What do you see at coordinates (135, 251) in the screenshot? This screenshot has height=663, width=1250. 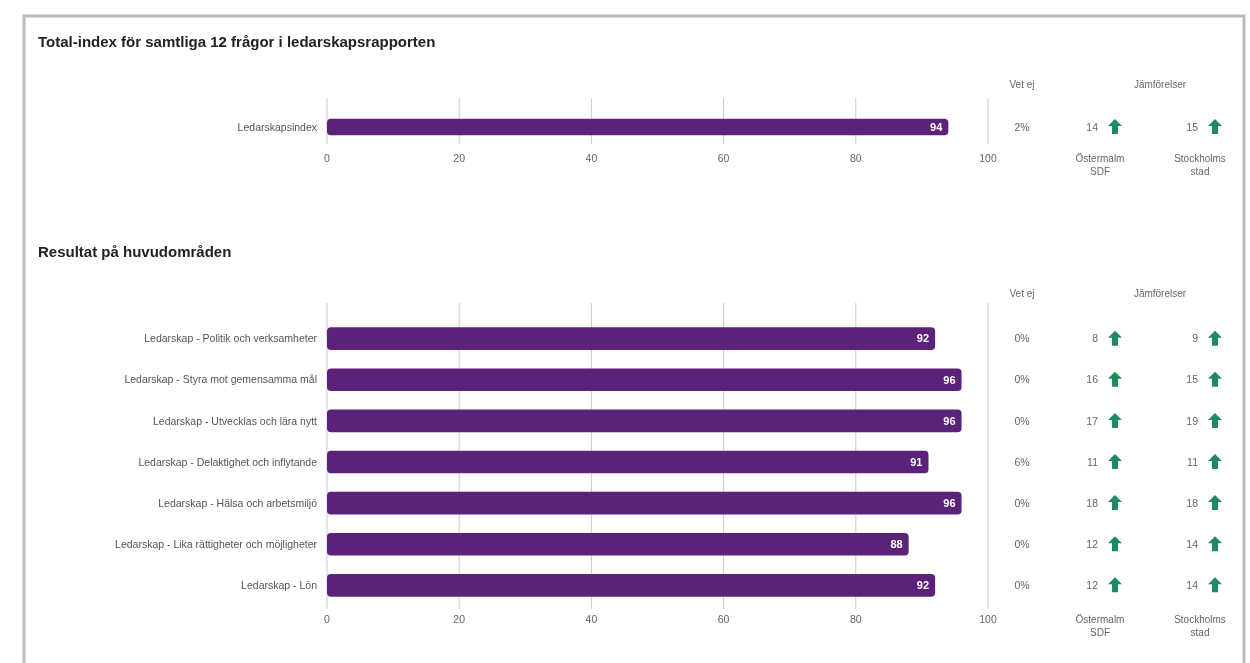 I see `text: Resultat på huvudområden` at bounding box center [135, 251].